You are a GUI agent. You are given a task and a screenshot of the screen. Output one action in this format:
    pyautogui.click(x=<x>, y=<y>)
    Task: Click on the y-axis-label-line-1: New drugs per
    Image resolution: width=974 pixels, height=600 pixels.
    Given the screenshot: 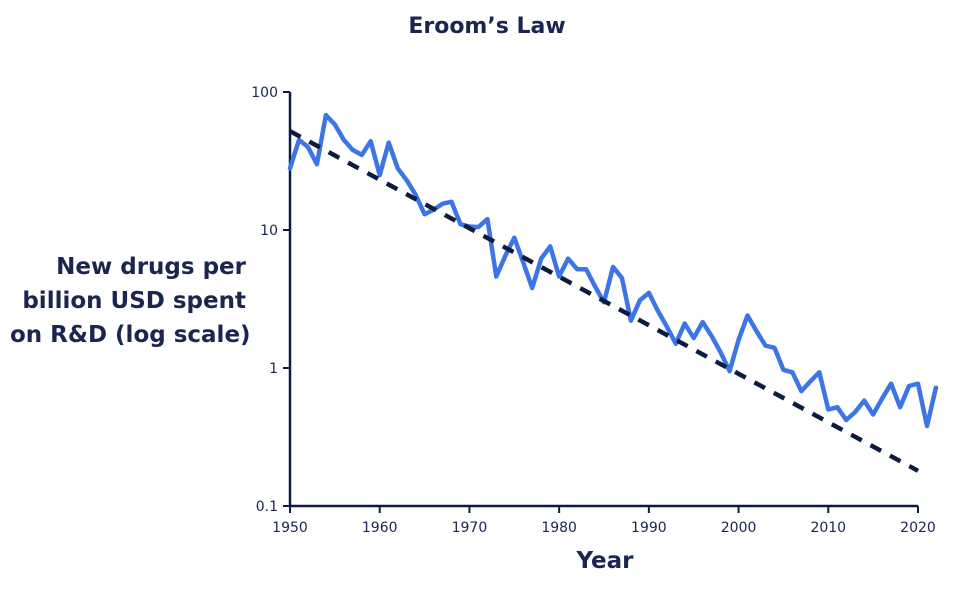 What is the action you would take?
    pyautogui.click(x=151, y=267)
    